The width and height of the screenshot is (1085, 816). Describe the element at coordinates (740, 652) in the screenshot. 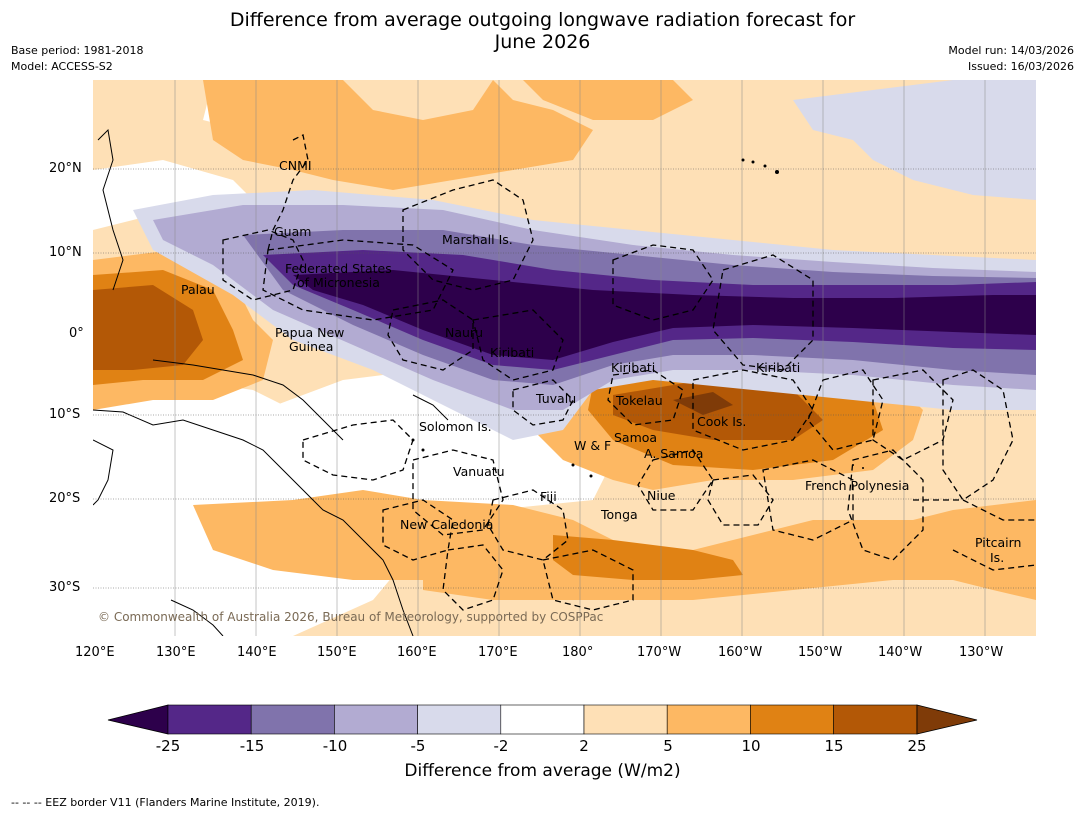

I see `lon-tick: 160°W` at that location.